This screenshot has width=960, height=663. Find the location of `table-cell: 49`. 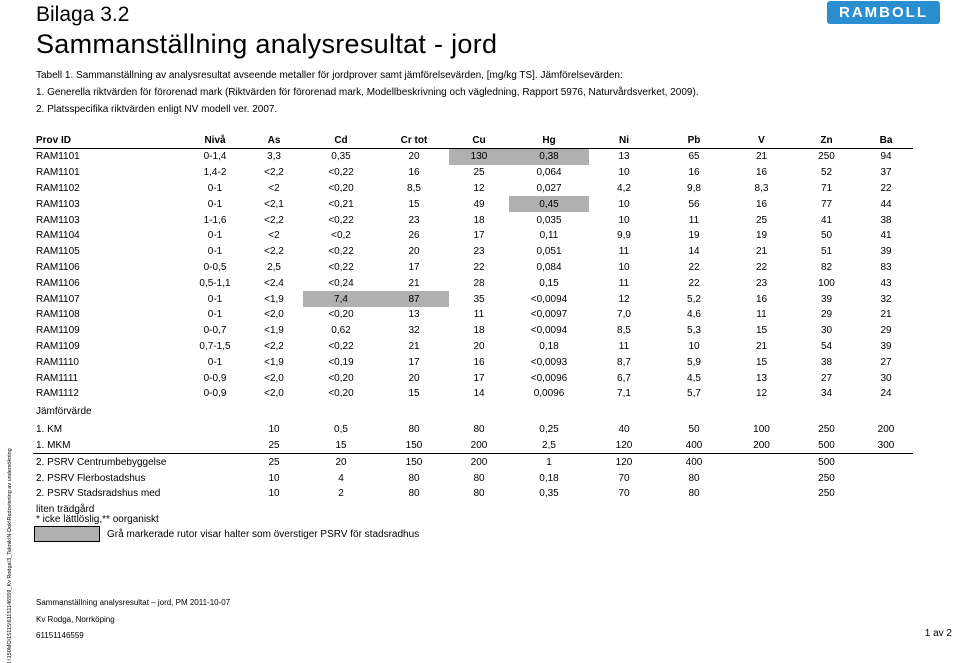

table-cell: 49 is located at coordinates (479, 204).